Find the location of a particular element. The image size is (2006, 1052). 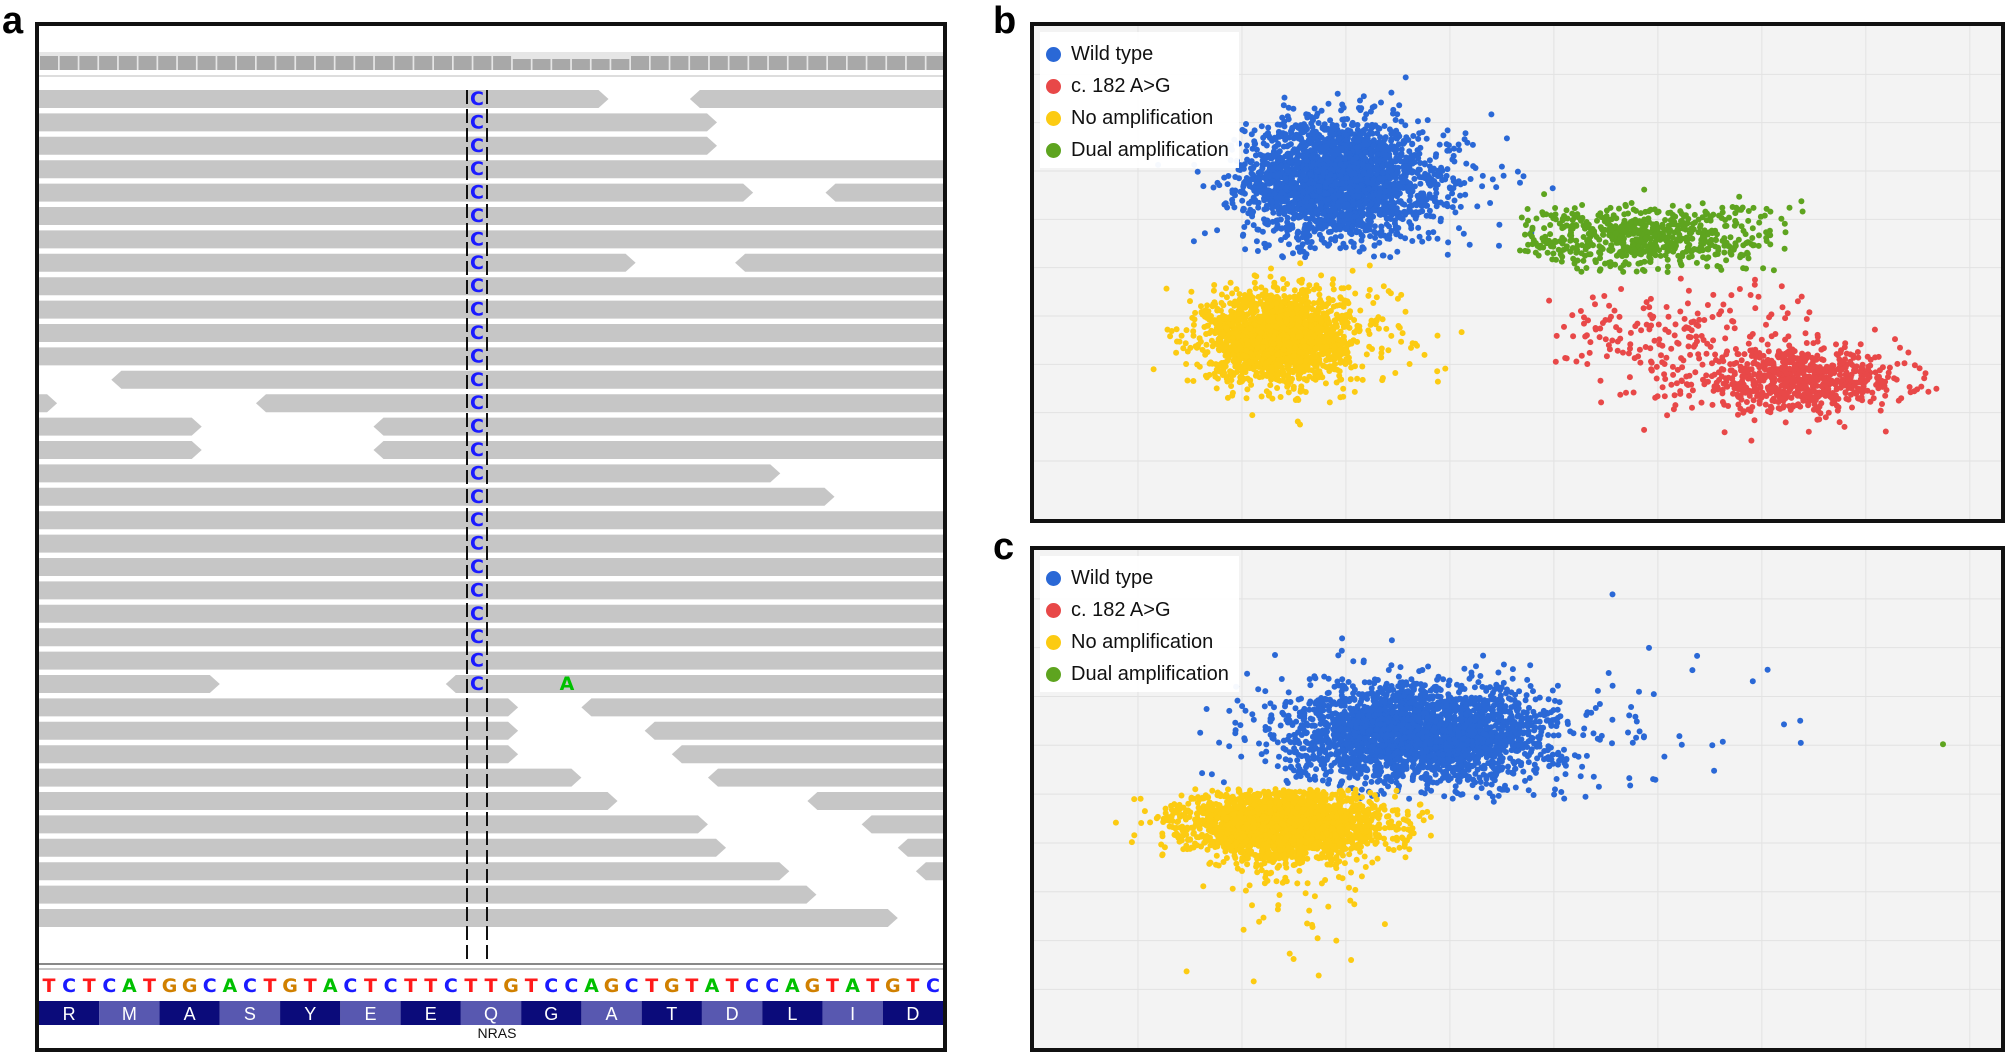

variant-base: C is located at coordinates (477, 380).